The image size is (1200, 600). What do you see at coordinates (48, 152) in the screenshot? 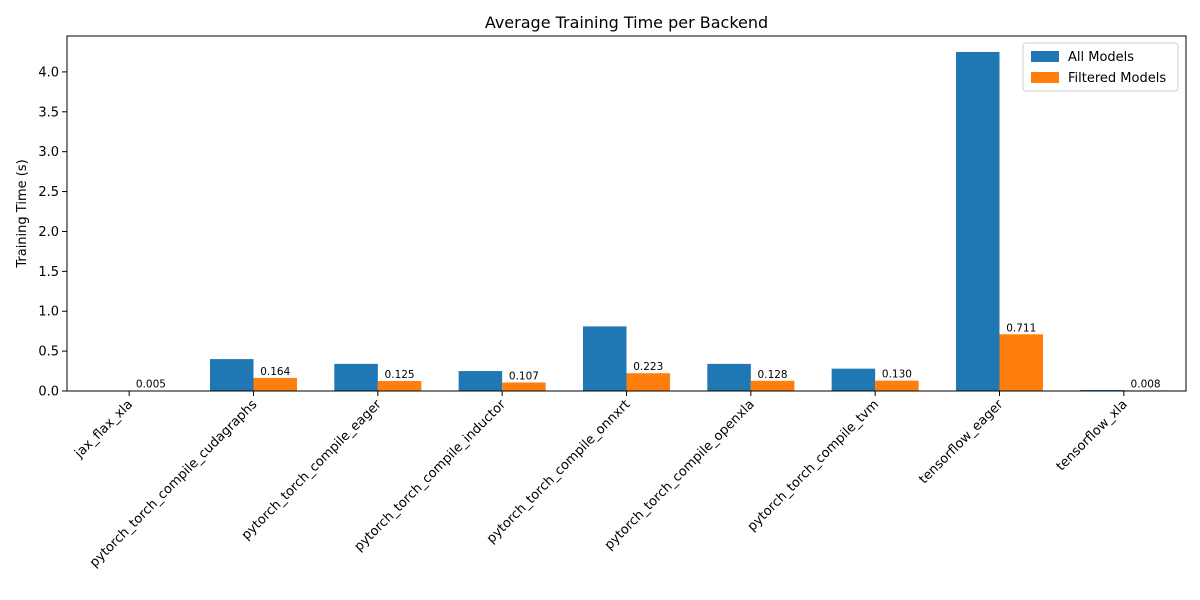
I see `y-tick-label: 3.0` at bounding box center [48, 152].